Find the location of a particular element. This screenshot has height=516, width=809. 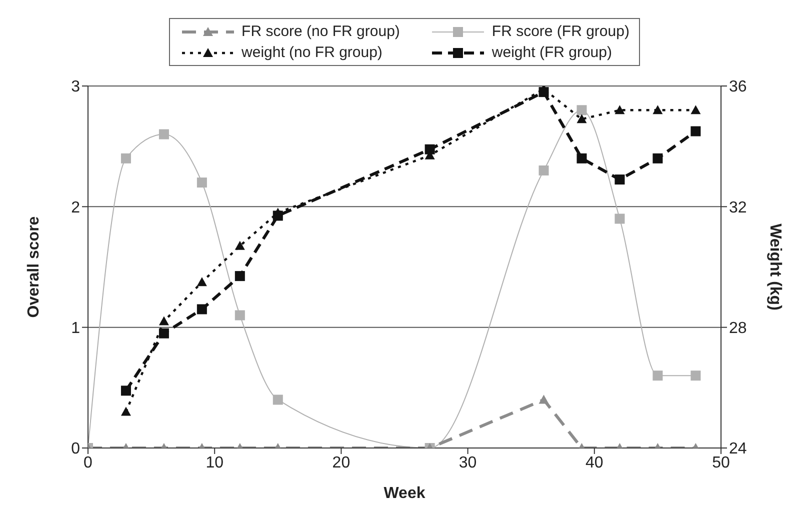

x-tick-label: 50 is located at coordinates (721, 463).